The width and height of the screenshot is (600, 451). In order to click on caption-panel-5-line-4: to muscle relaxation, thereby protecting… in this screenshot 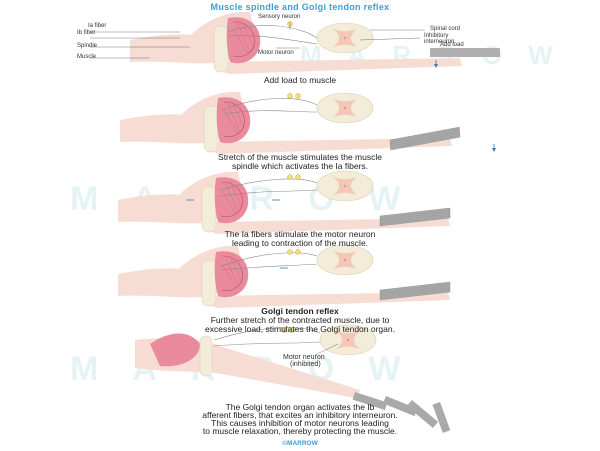, I will do `click(300, 431)`.